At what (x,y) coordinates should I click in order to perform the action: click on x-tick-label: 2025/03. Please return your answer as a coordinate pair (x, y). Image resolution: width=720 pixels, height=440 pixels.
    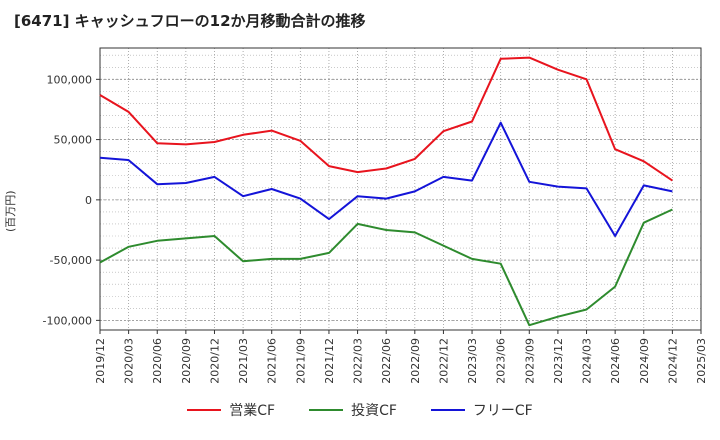
    Looking at the image, I should click on (701, 361).